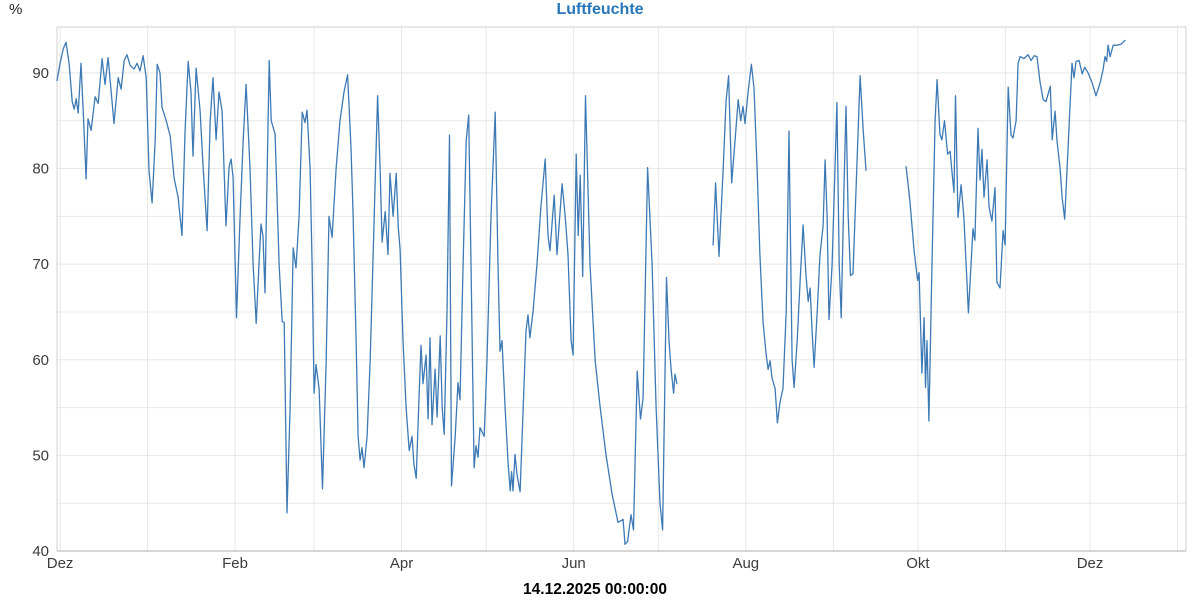 This screenshot has width=1200, height=600. I want to click on x-tick-label: Aug, so click(745, 563).